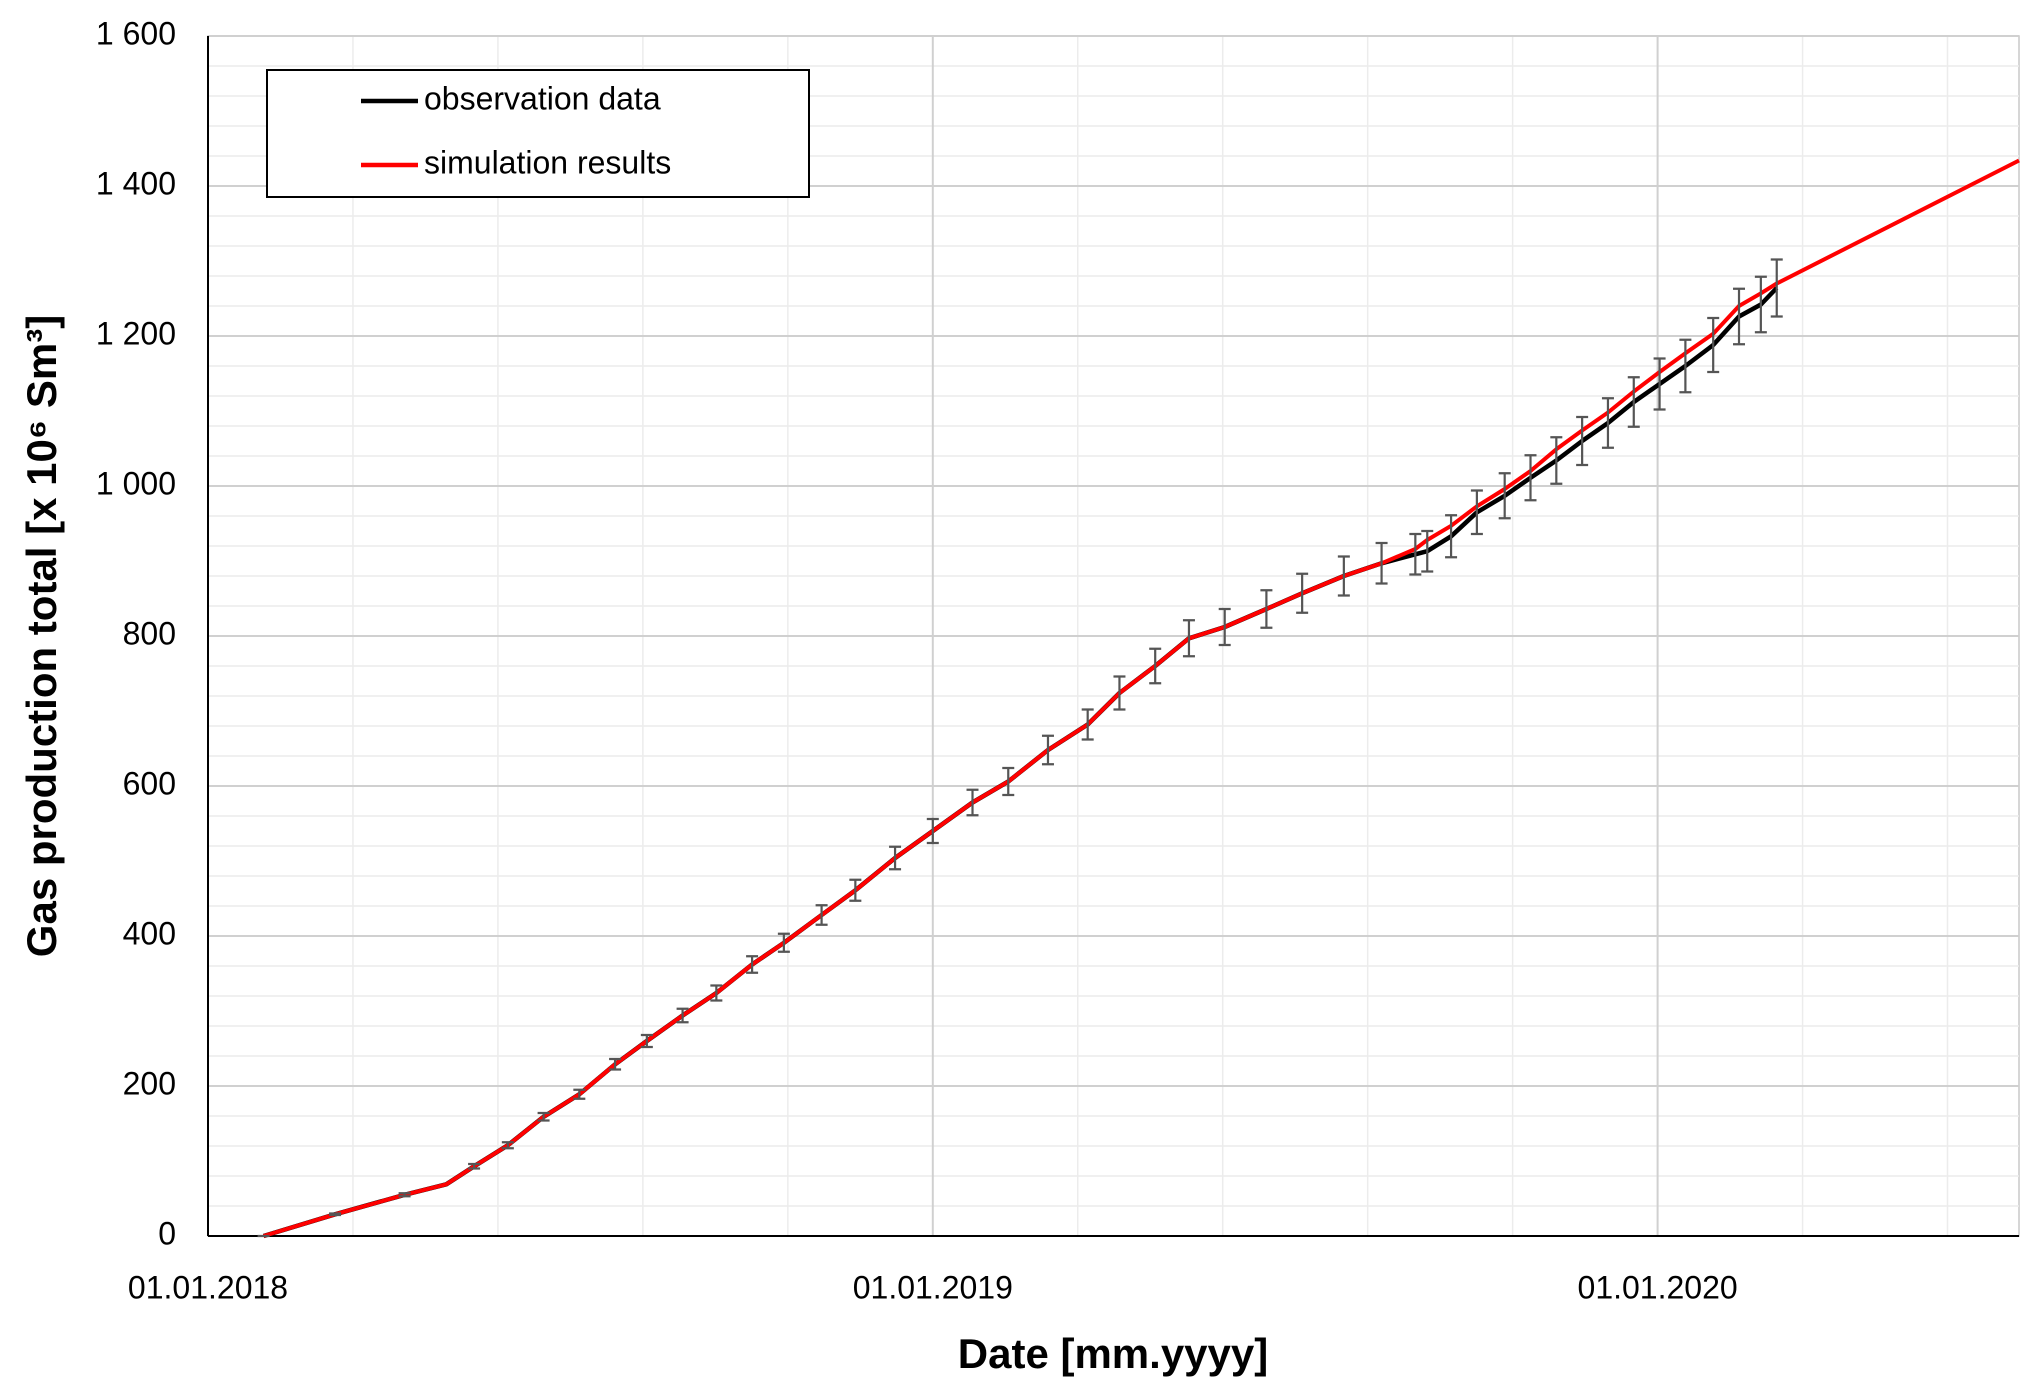 This screenshot has width=2036, height=1398. Describe the element at coordinates (538, 133) in the screenshot. I see `legend-box` at that location.